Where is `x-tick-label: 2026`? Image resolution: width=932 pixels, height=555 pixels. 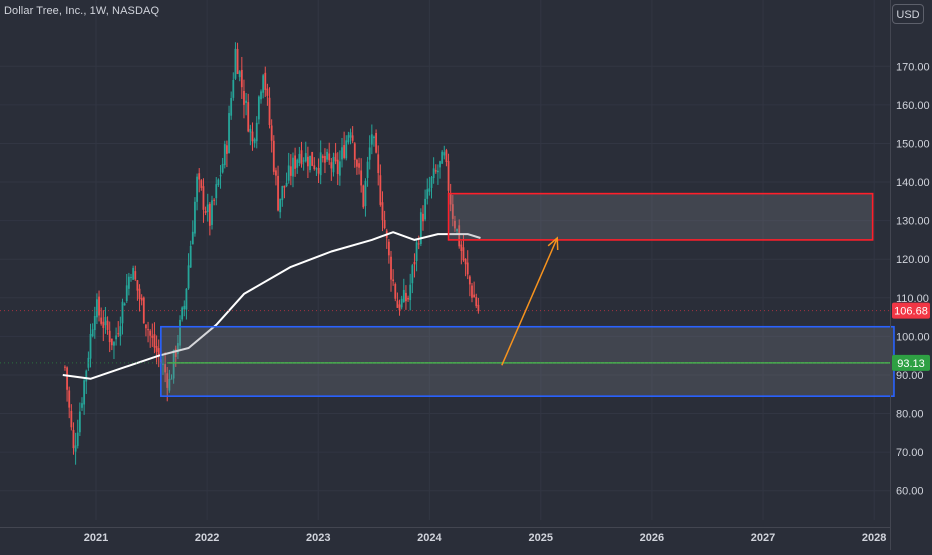 x-tick-label: 2026 is located at coordinates (652, 538).